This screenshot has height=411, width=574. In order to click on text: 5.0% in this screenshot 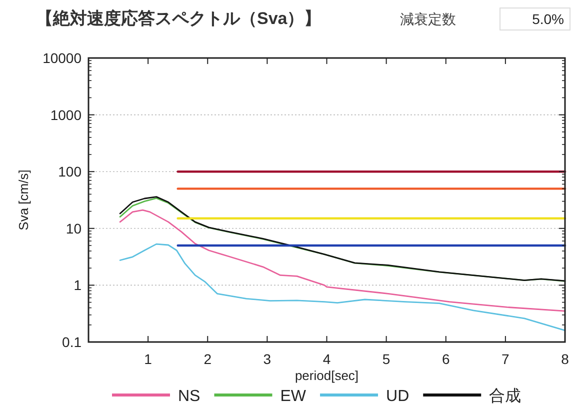, I will do `click(548, 19)`.